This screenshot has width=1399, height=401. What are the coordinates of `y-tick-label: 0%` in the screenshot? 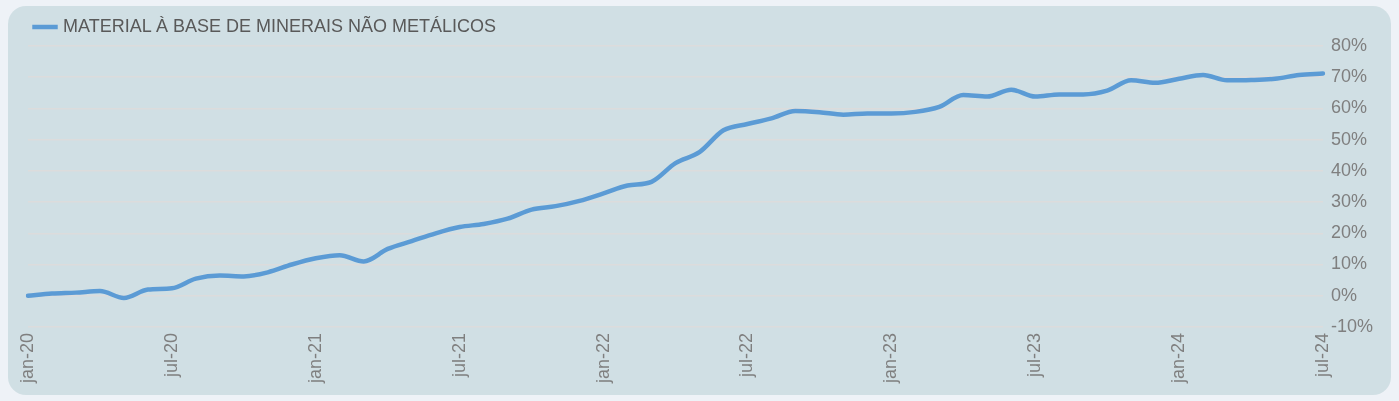 It's located at (1343, 294).